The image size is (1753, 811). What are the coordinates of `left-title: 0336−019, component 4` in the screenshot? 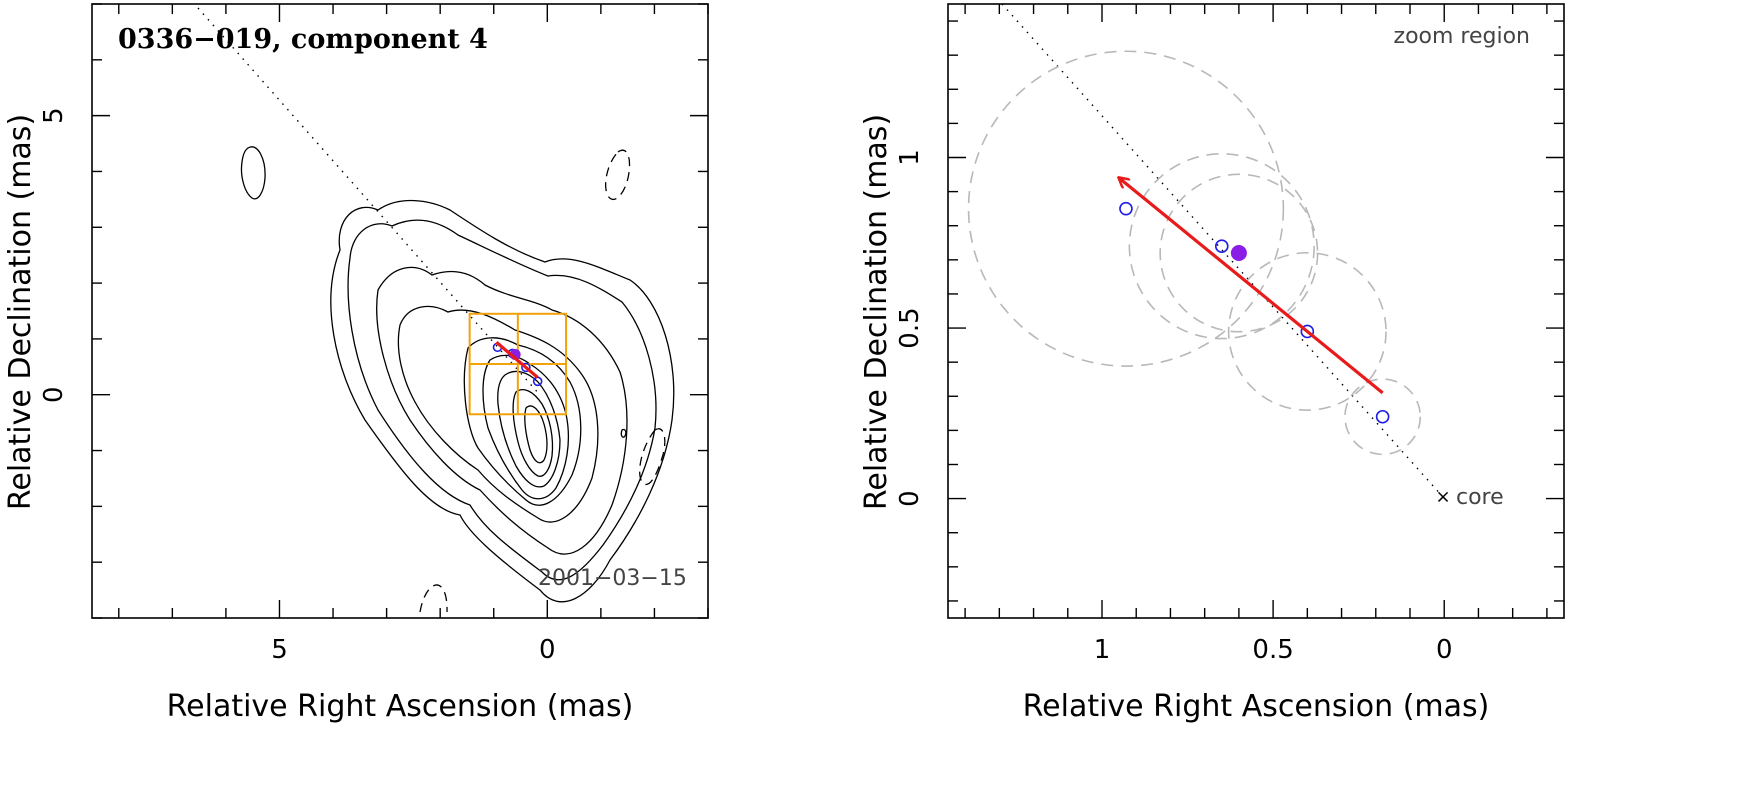 It's located at (303, 39).